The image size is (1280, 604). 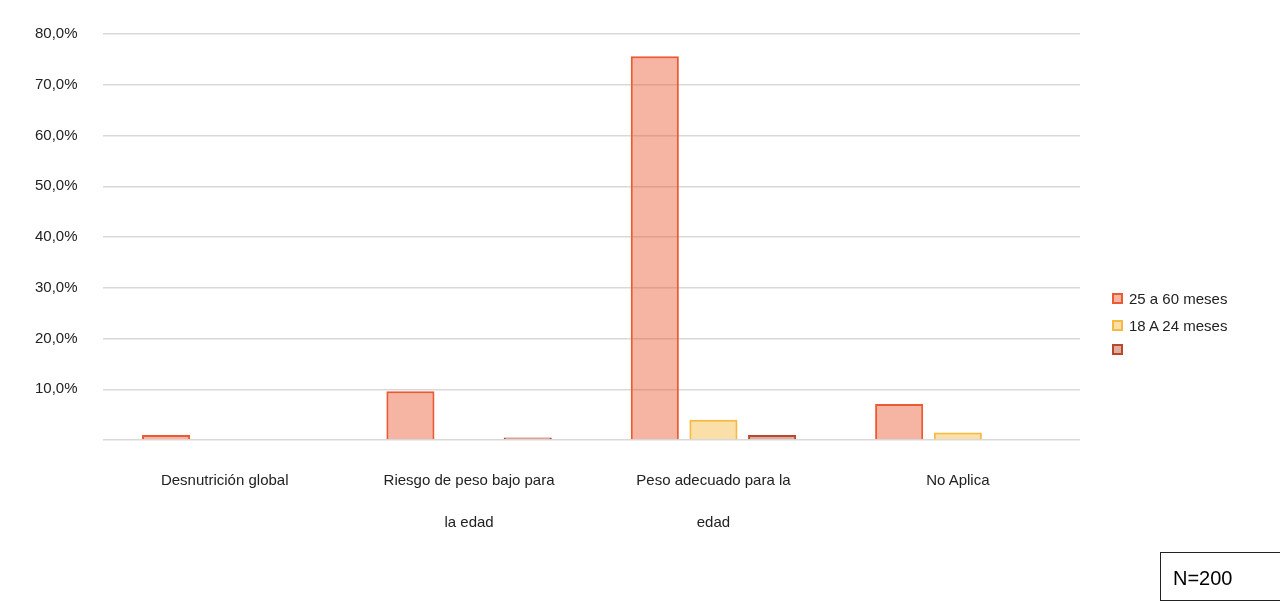 I want to click on legend-label: 18 A 24 meses, so click(x=1178, y=325).